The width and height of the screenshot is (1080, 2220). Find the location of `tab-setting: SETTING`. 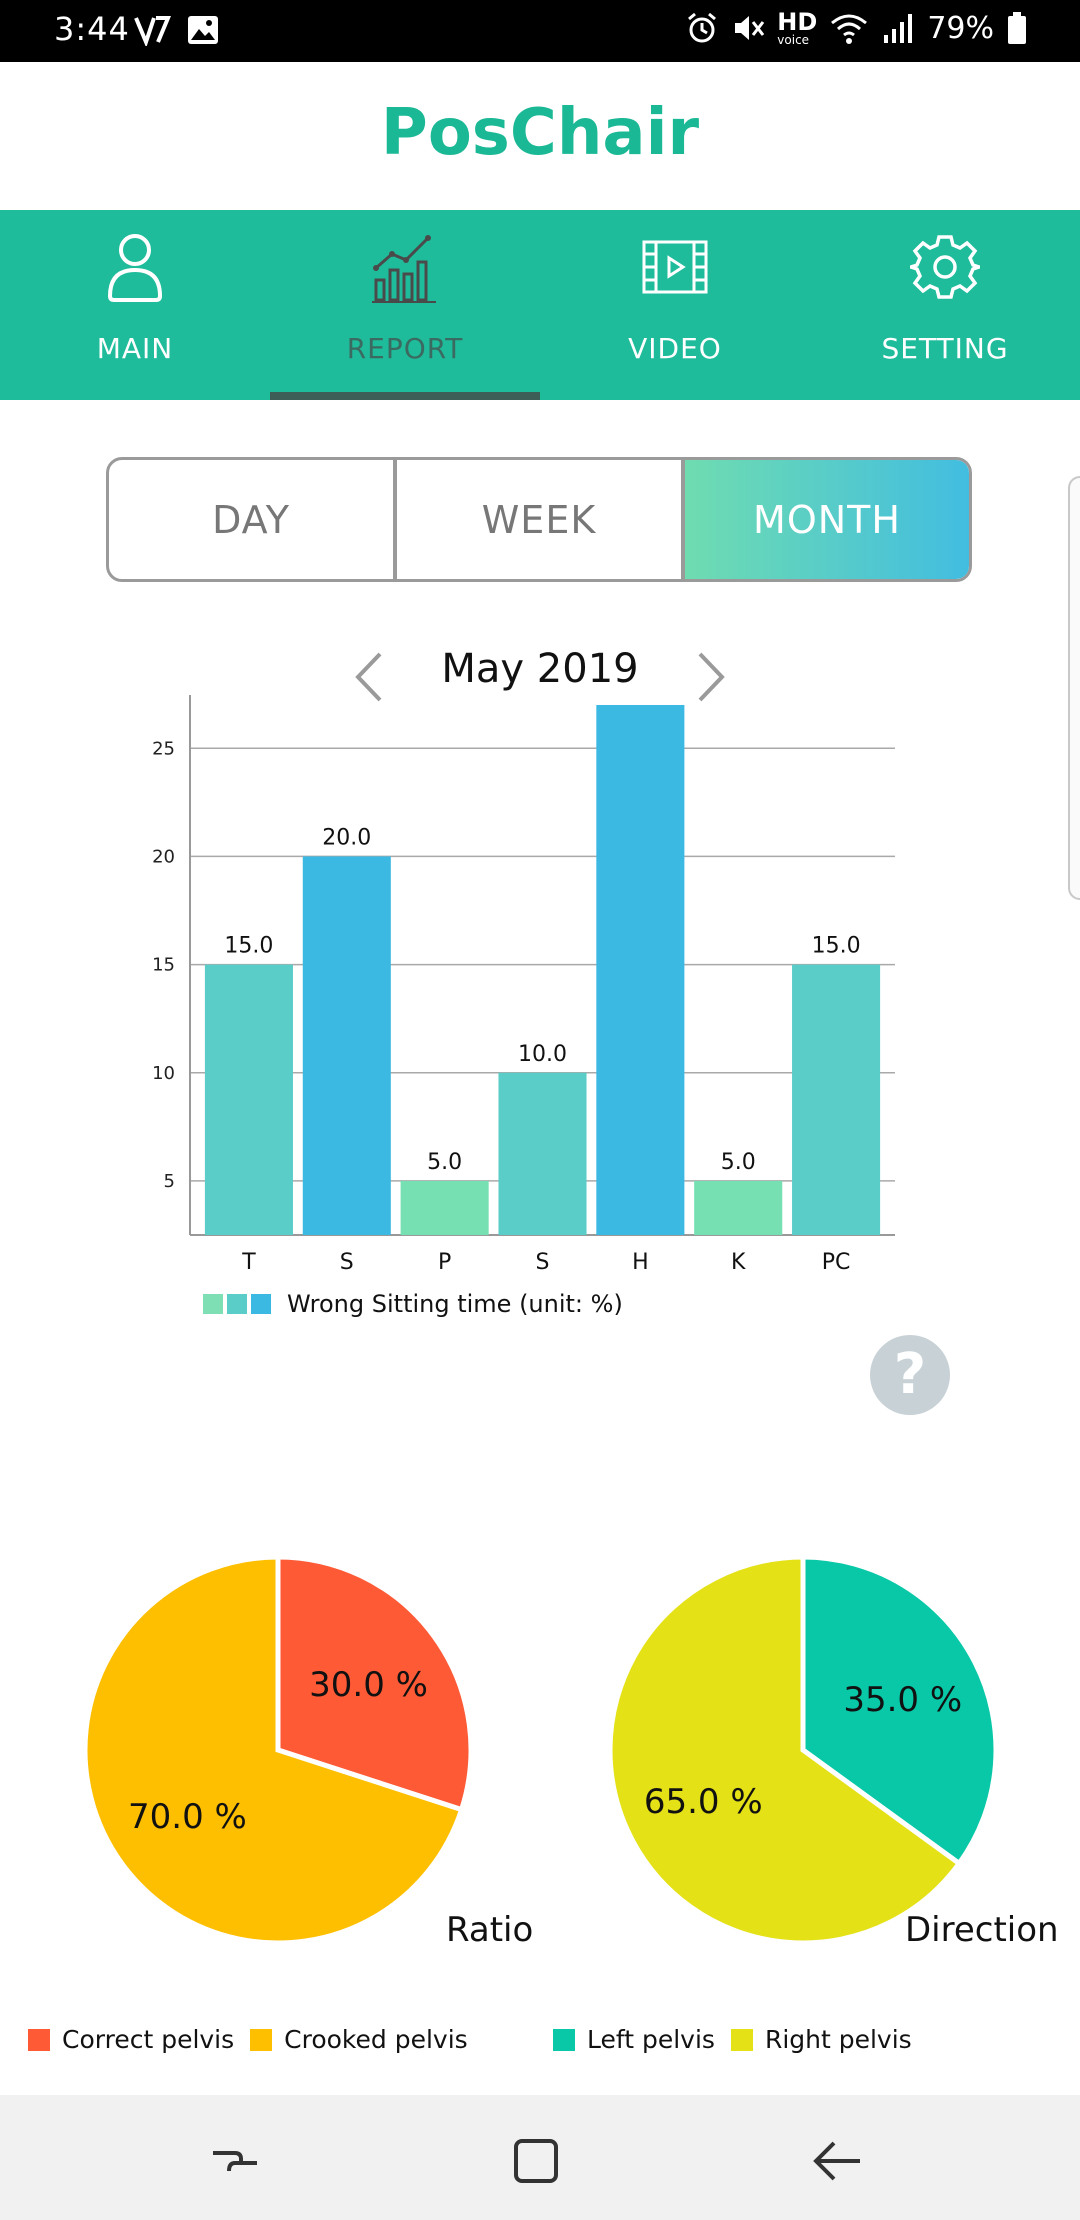

tab-setting: SETTING is located at coordinates (945, 305).